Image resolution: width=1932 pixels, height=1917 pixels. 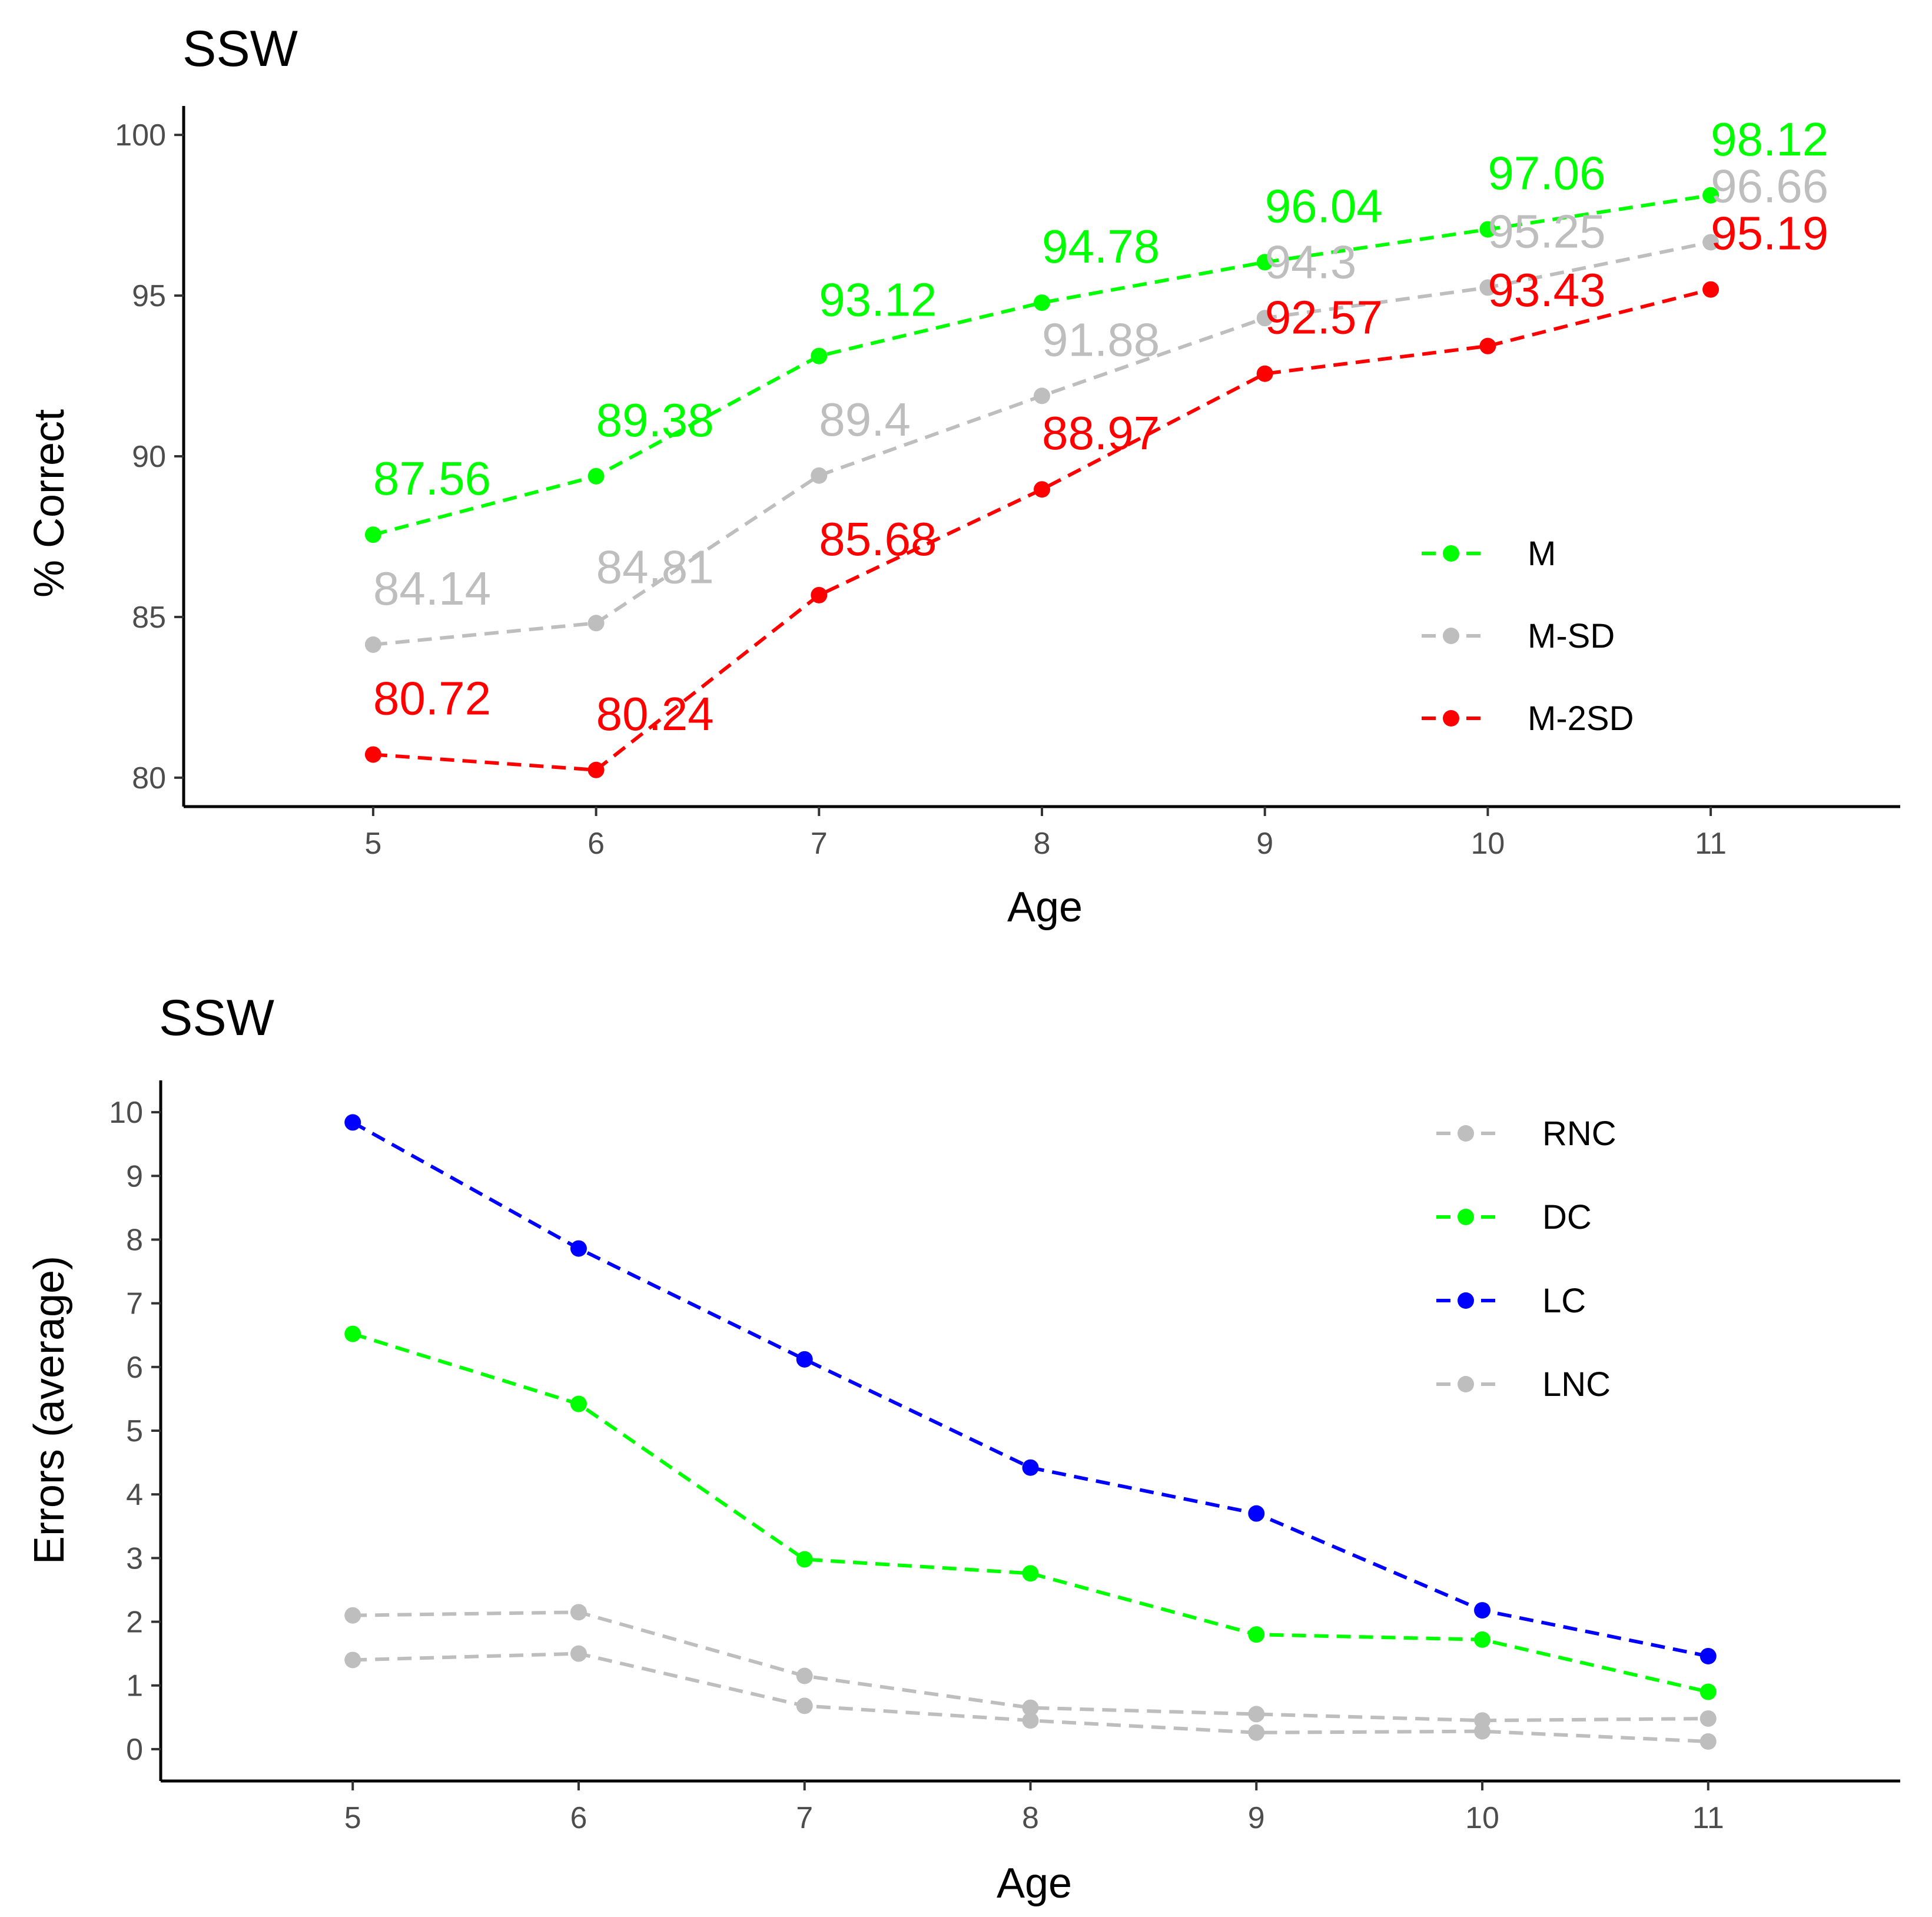 I want to click on y-tick-label: 95, so click(x=149, y=296).